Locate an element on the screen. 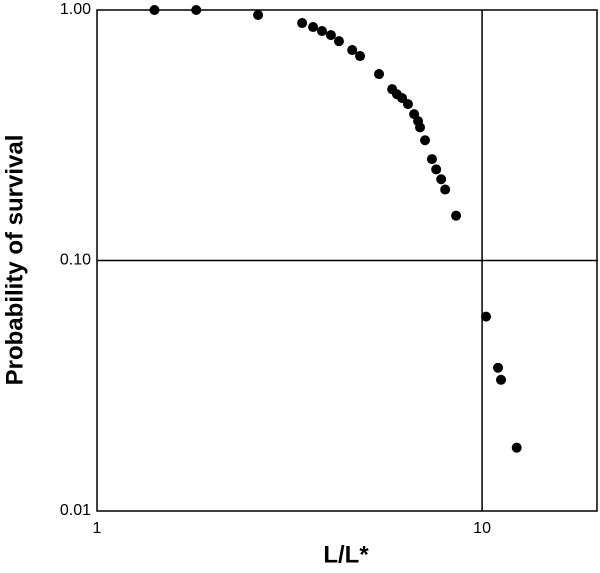  x-tick-label: 10 is located at coordinates (482, 528).